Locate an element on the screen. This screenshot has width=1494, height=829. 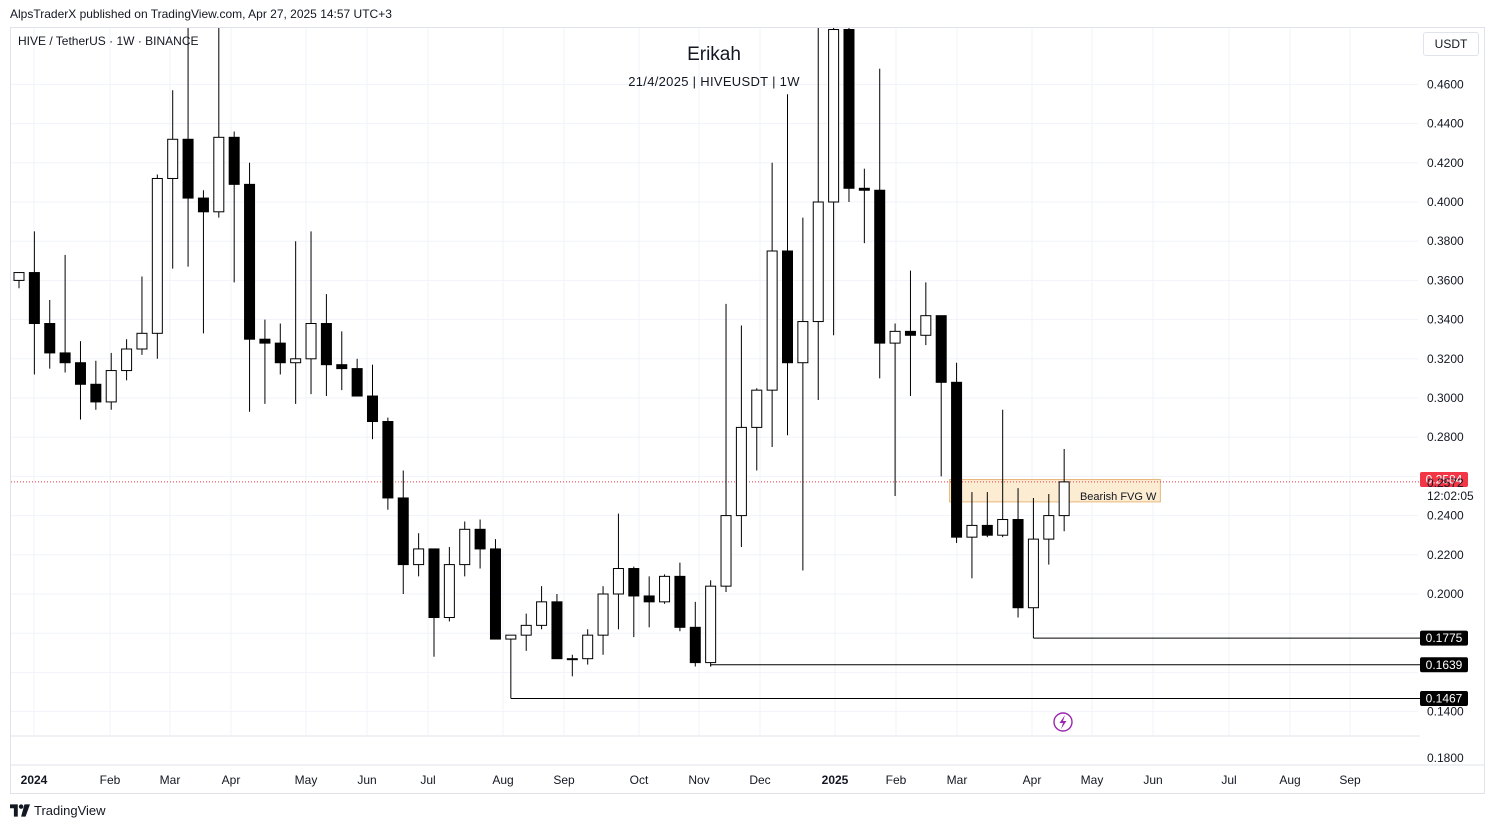
y-tick-label: 0.3400 is located at coordinates (1445, 320).